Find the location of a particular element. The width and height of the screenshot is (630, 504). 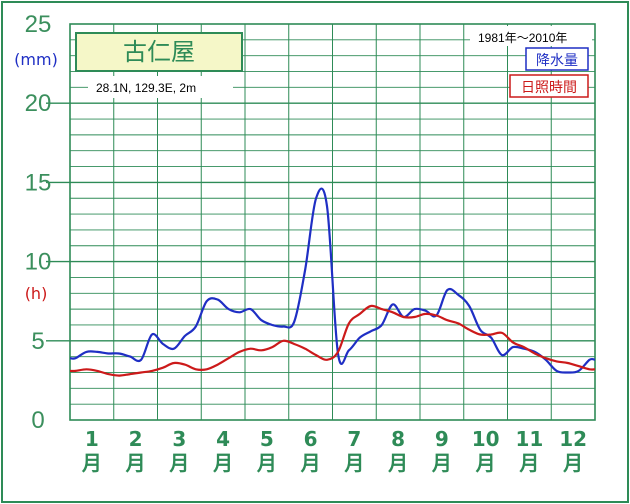

month-number: 2 is located at coordinates (136, 439).